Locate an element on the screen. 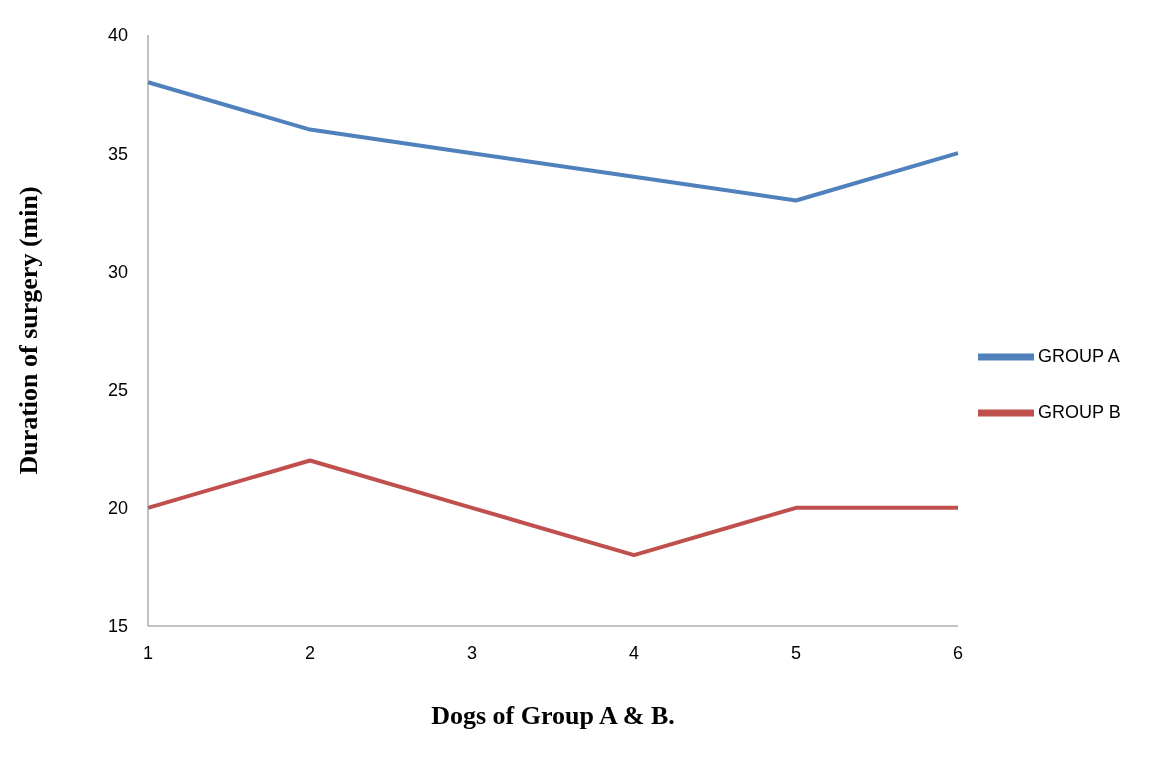 The image size is (1158, 769). y-tick-label: 40 is located at coordinates (117, 35).